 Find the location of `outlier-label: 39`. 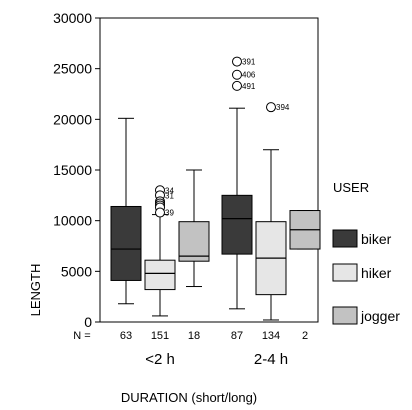

outlier-label: 39 is located at coordinates (169, 213).